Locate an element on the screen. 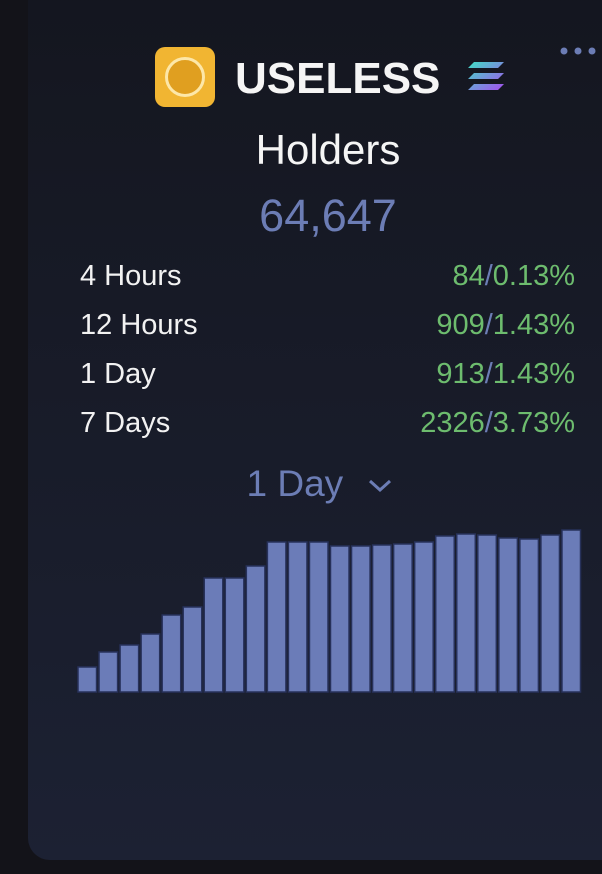  stat-value: 2326/3.73% is located at coordinates (497, 423).